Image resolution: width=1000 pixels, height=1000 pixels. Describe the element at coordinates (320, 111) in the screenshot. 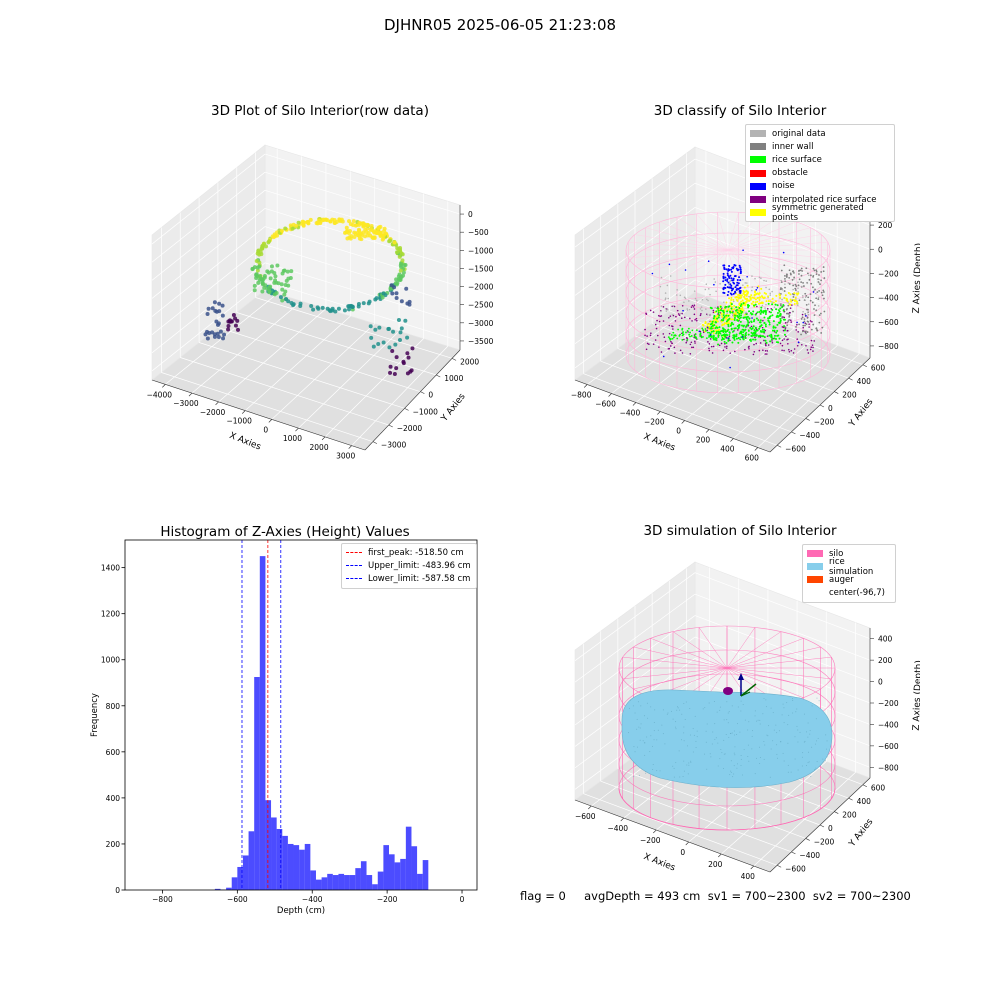

I see `panel-title: 3D Plot of Silo Interior(row data)` at that location.